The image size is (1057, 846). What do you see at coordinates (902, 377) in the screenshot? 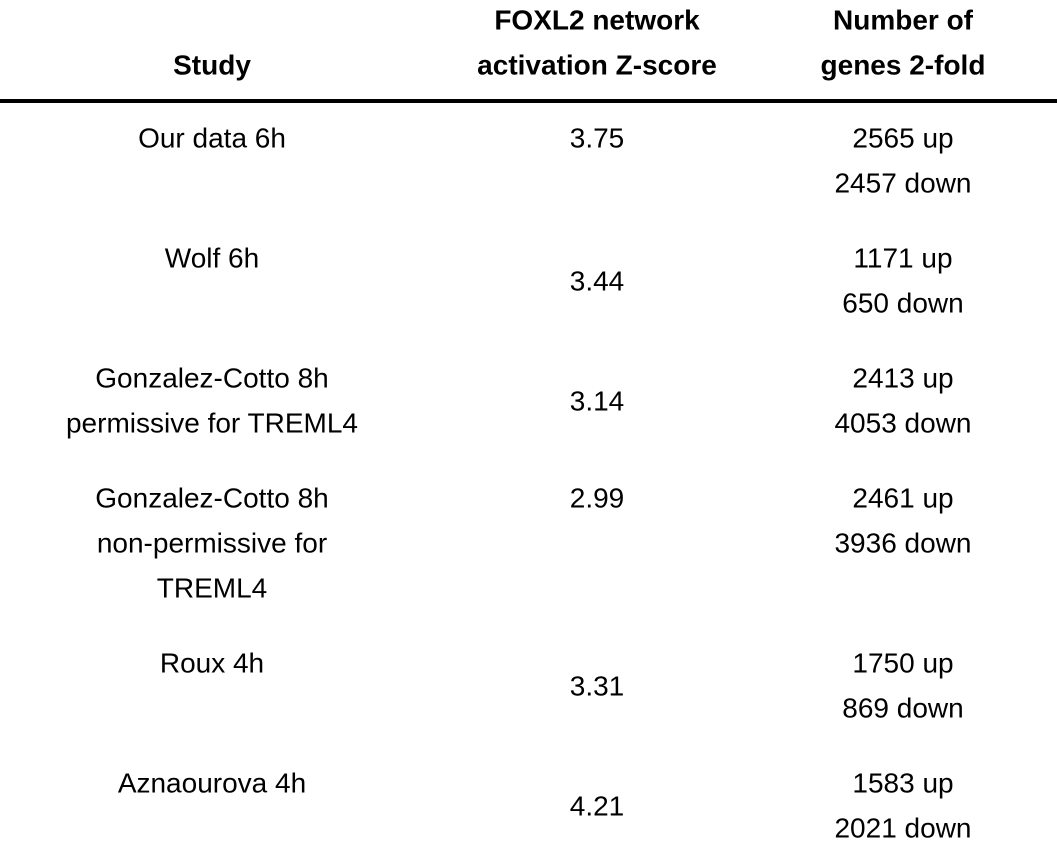
I see `genes-cell: 2413 up` at bounding box center [902, 377].